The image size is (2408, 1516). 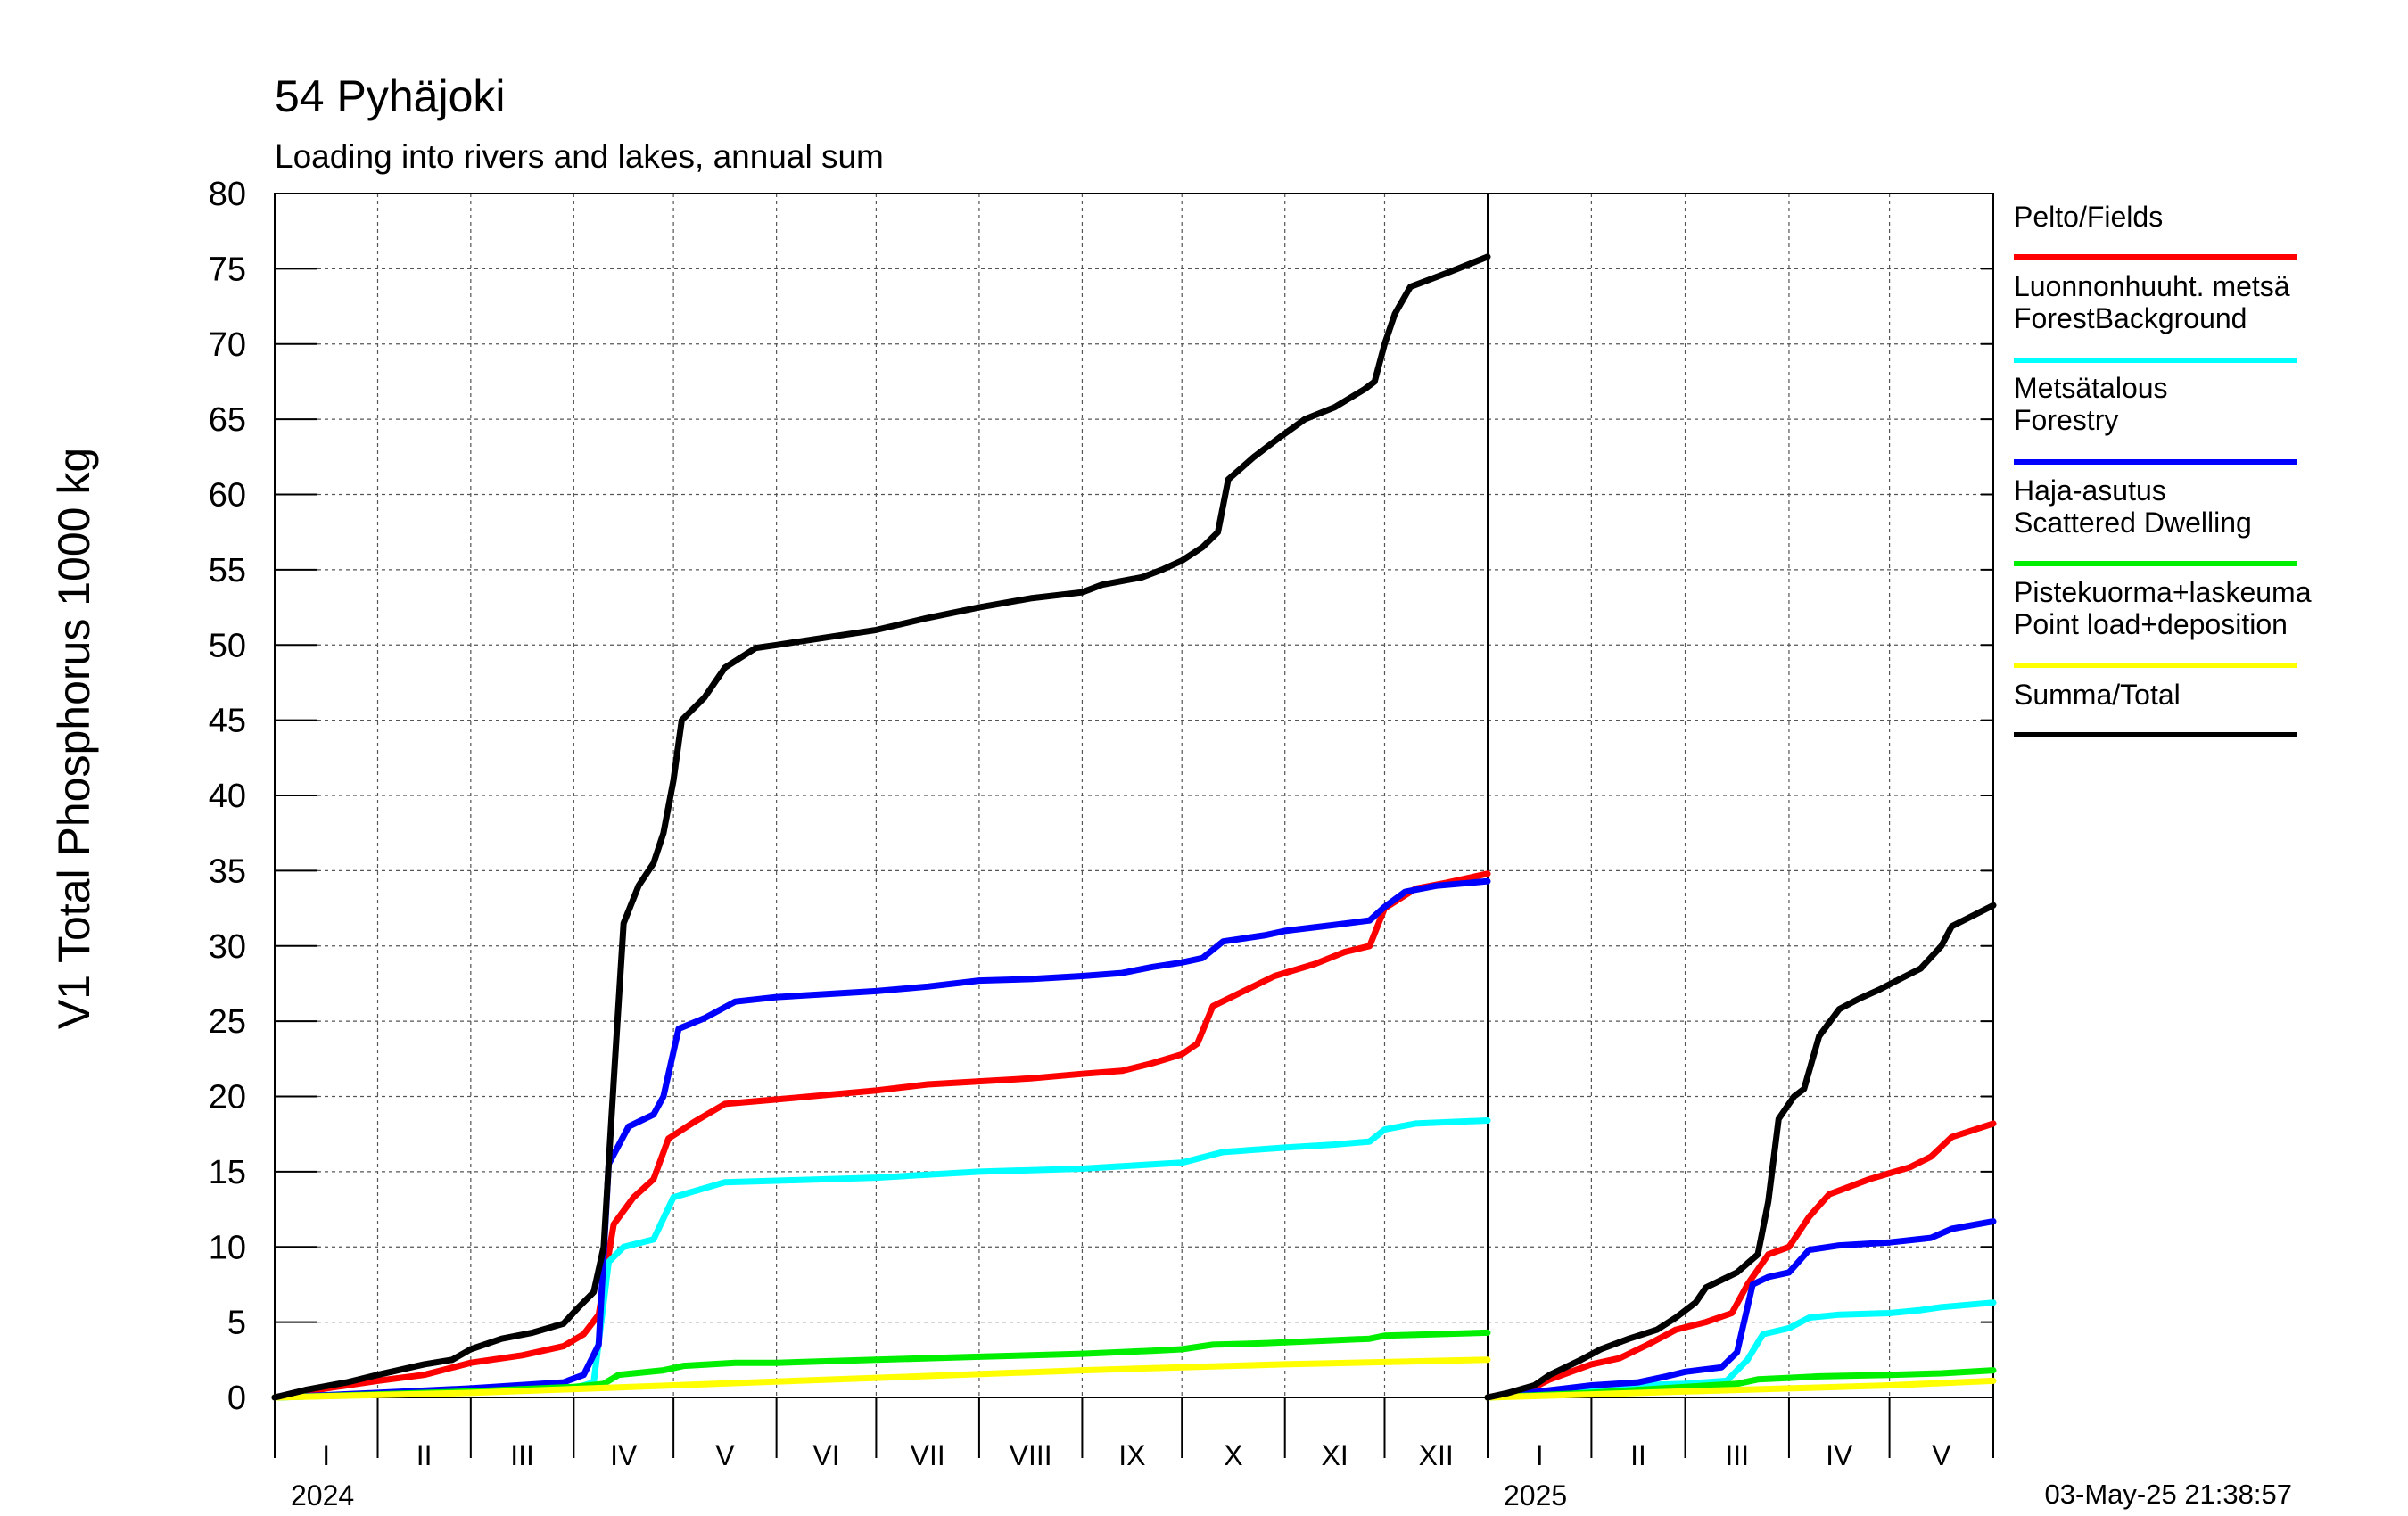 What do you see at coordinates (227, 796) in the screenshot?
I see `y-tick-label: 40` at bounding box center [227, 796].